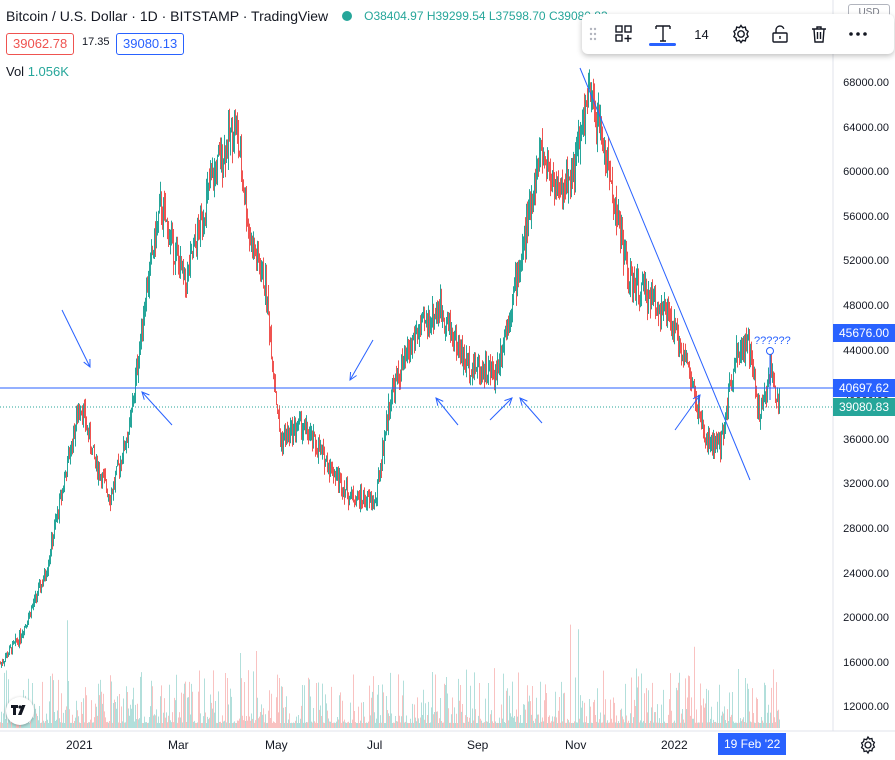  What do you see at coordinates (79, 745) in the screenshot?
I see `x-tick-label: 2021` at bounding box center [79, 745].